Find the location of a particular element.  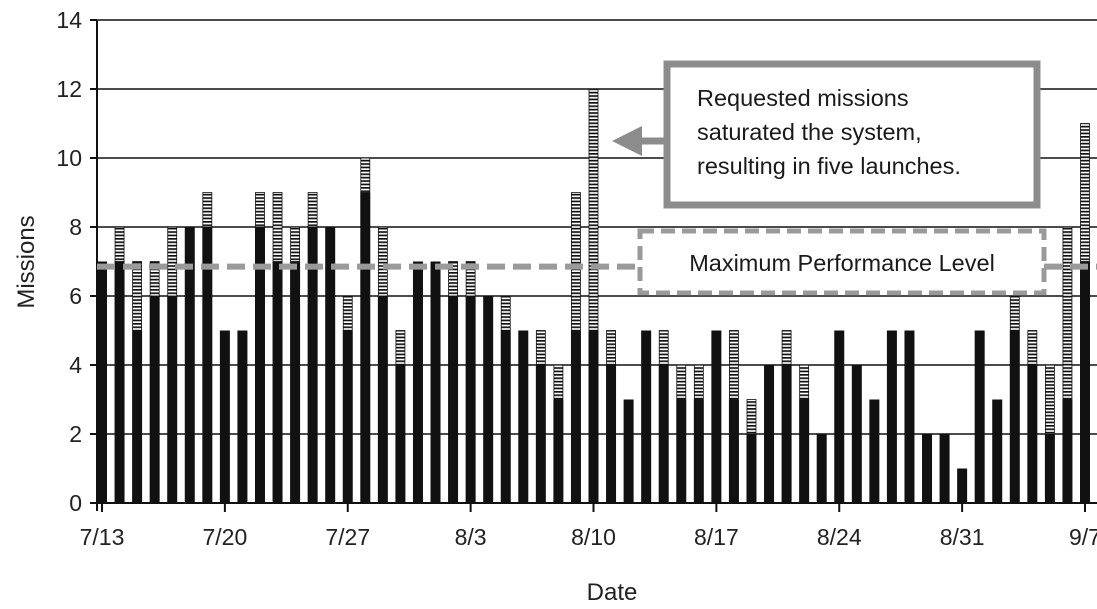

x-tick-labels: 7/13 7/20 7/27 8/3 8/10 8/17 8/24 8/31 9/7 is located at coordinates (588, 537).